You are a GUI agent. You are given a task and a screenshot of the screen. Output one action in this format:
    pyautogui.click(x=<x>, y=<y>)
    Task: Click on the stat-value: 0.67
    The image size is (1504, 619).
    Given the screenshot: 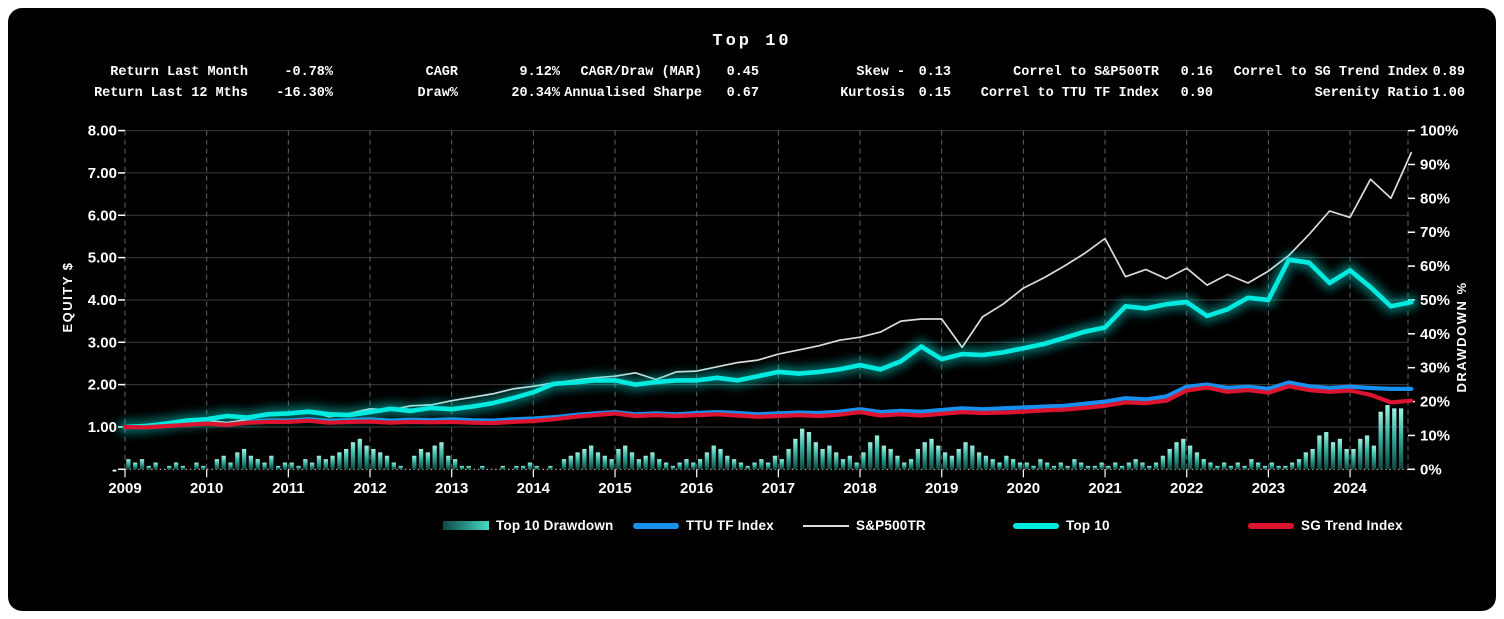 What is the action you would take?
    pyautogui.click(x=742, y=93)
    